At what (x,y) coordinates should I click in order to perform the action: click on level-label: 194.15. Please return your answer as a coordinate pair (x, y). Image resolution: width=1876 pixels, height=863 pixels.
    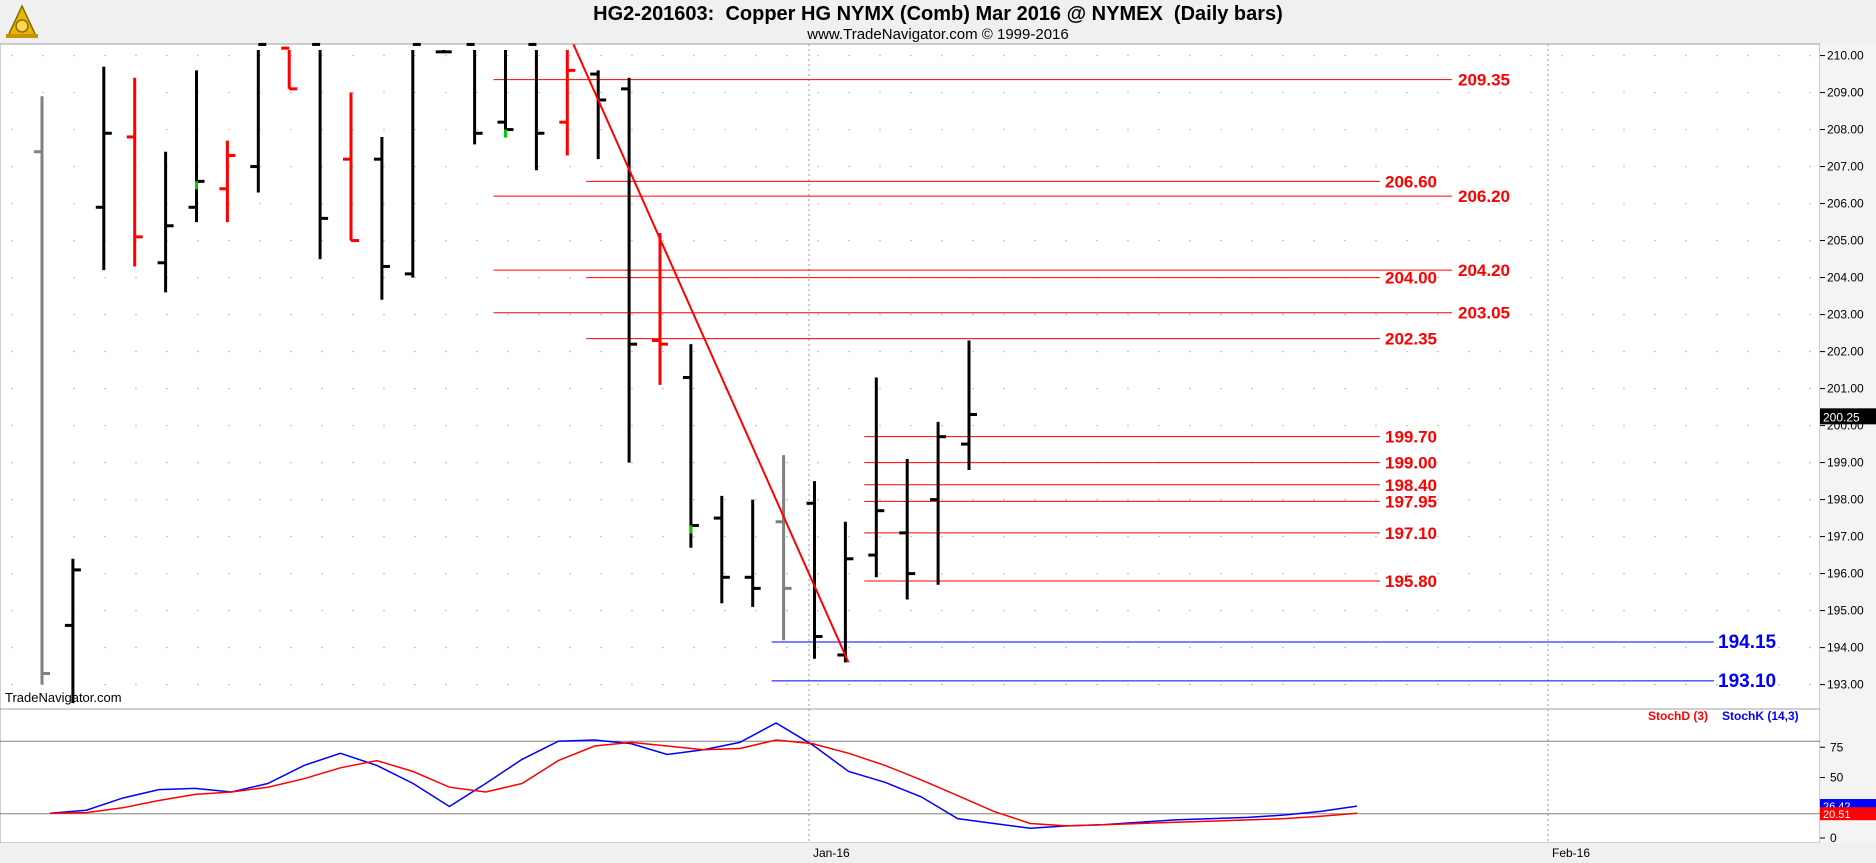
    Looking at the image, I should click on (1747, 642).